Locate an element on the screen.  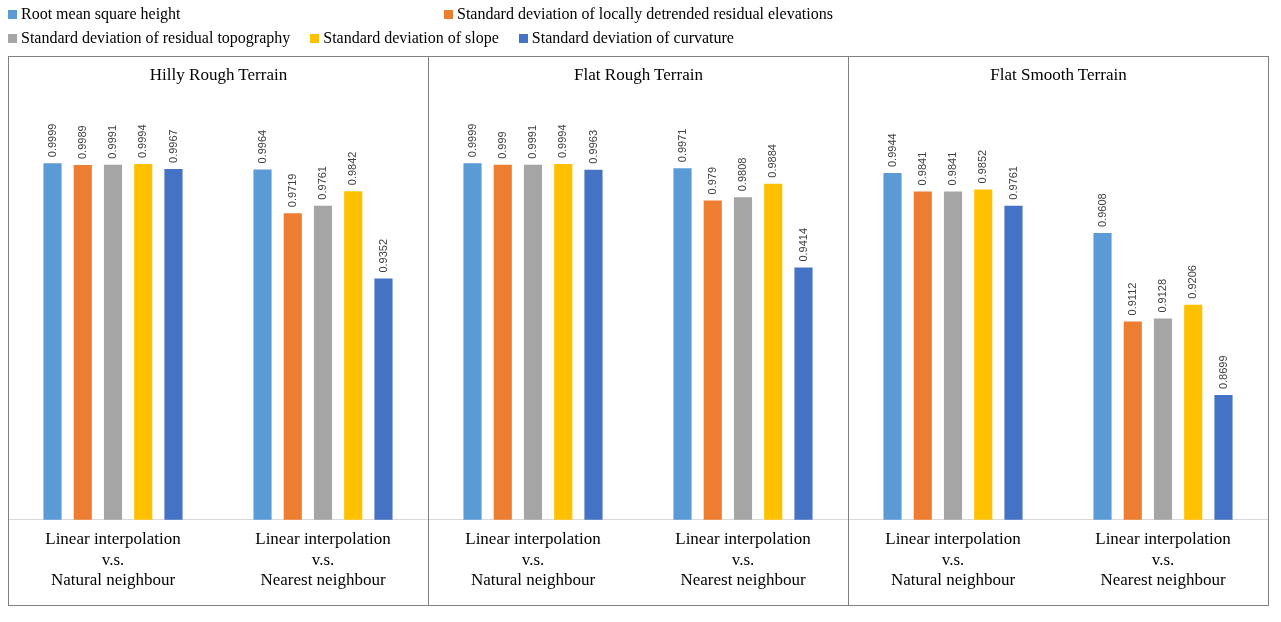
data-label: 0.9971 is located at coordinates (681, 145).